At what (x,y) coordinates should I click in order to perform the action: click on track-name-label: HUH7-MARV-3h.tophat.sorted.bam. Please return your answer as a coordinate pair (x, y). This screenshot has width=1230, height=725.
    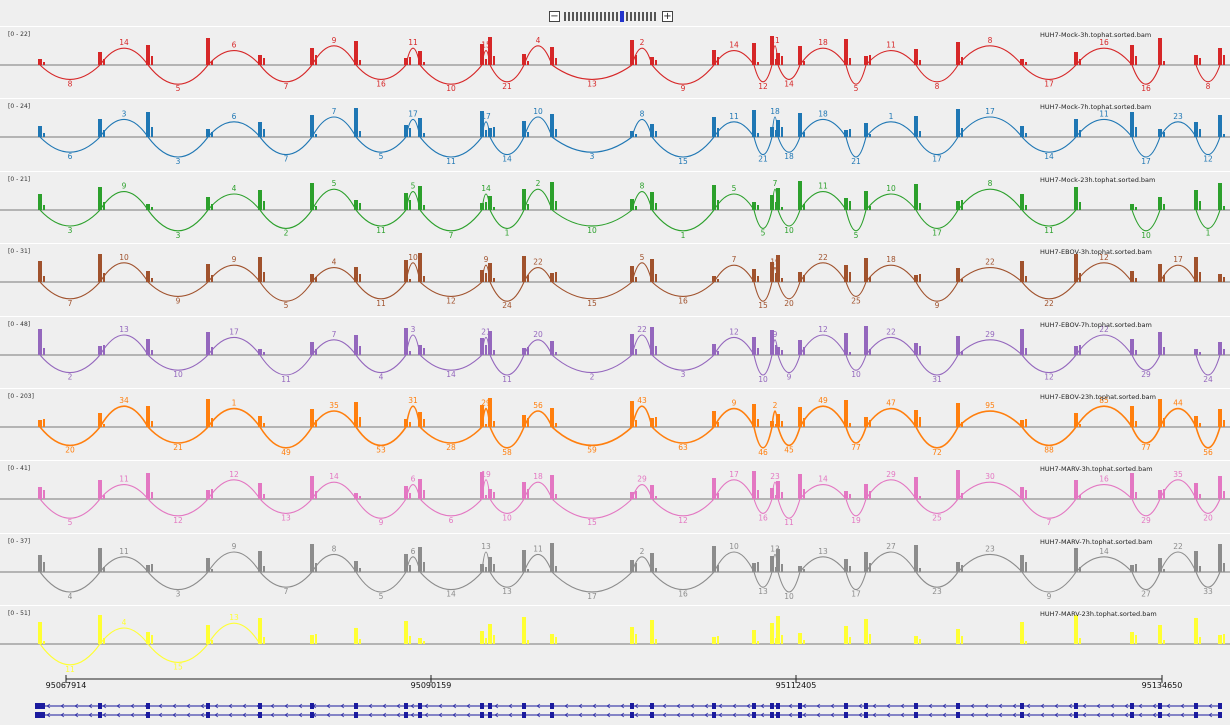
    Looking at the image, I should click on (1096, 469).